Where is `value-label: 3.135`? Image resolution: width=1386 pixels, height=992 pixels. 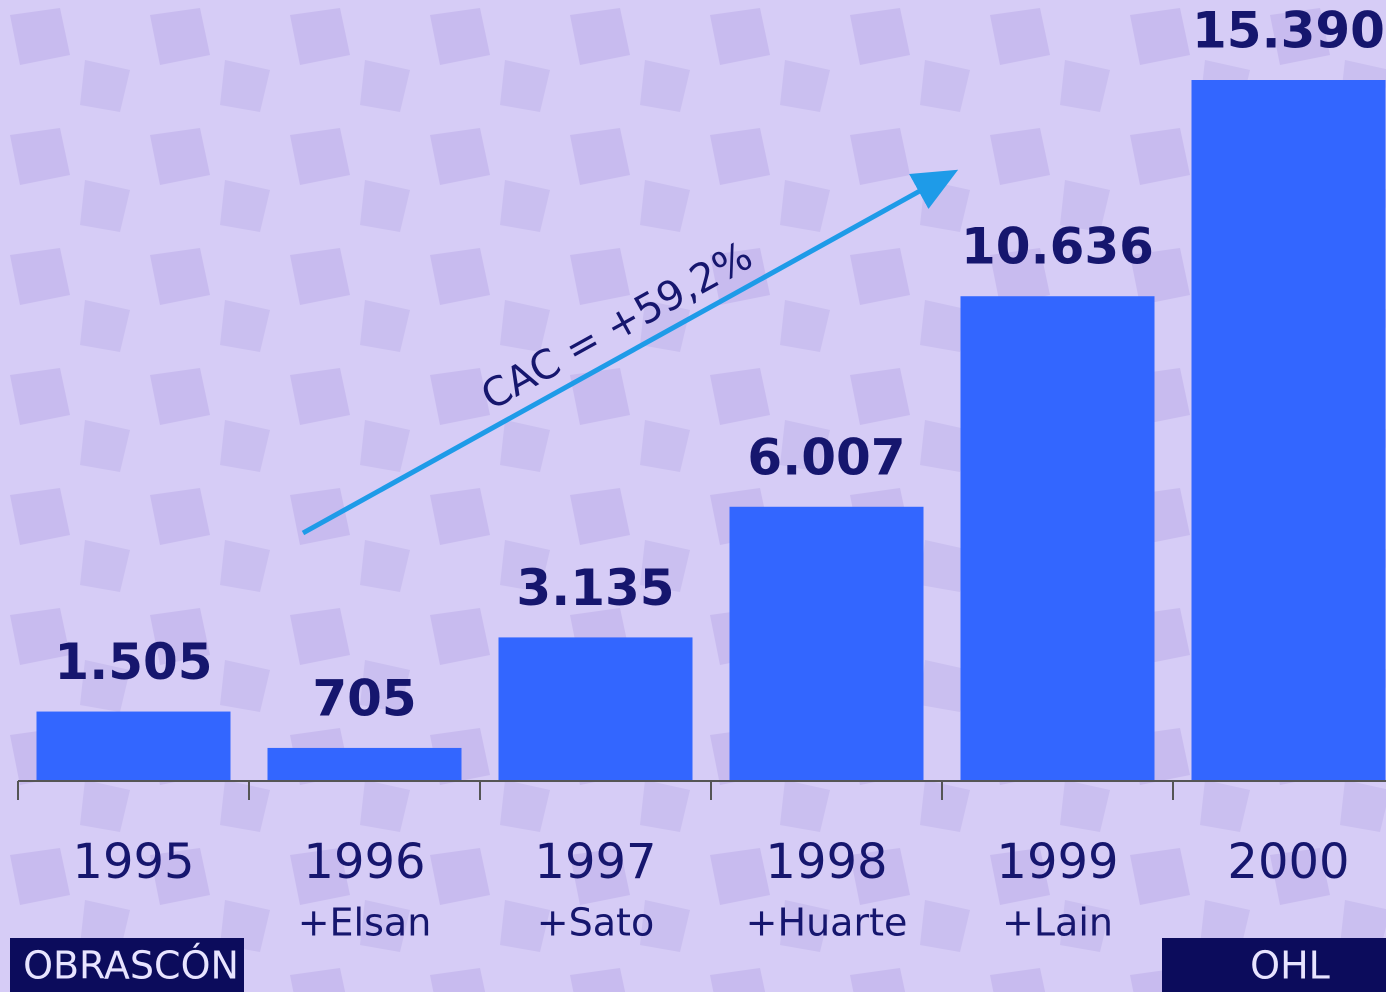 value-label: 3.135 is located at coordinates (595, 588).